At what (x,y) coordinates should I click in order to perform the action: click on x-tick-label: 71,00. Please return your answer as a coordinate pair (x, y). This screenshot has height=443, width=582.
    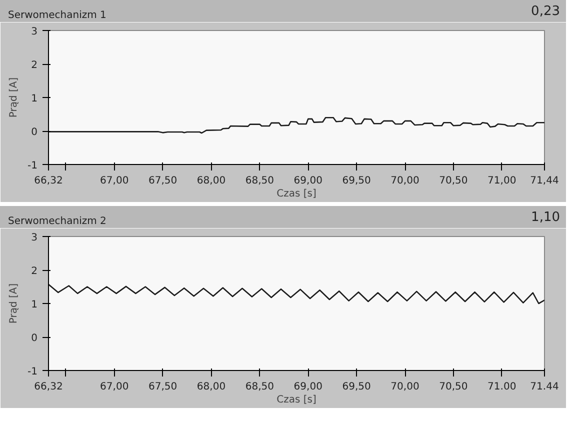
    Looking at the image, I should click on (502, 181).